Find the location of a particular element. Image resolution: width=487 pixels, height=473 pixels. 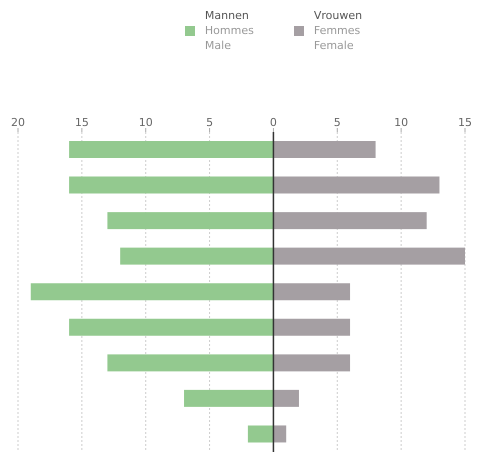

legend-label: Mannen Hommes Male is located at coordinates (229, 30).